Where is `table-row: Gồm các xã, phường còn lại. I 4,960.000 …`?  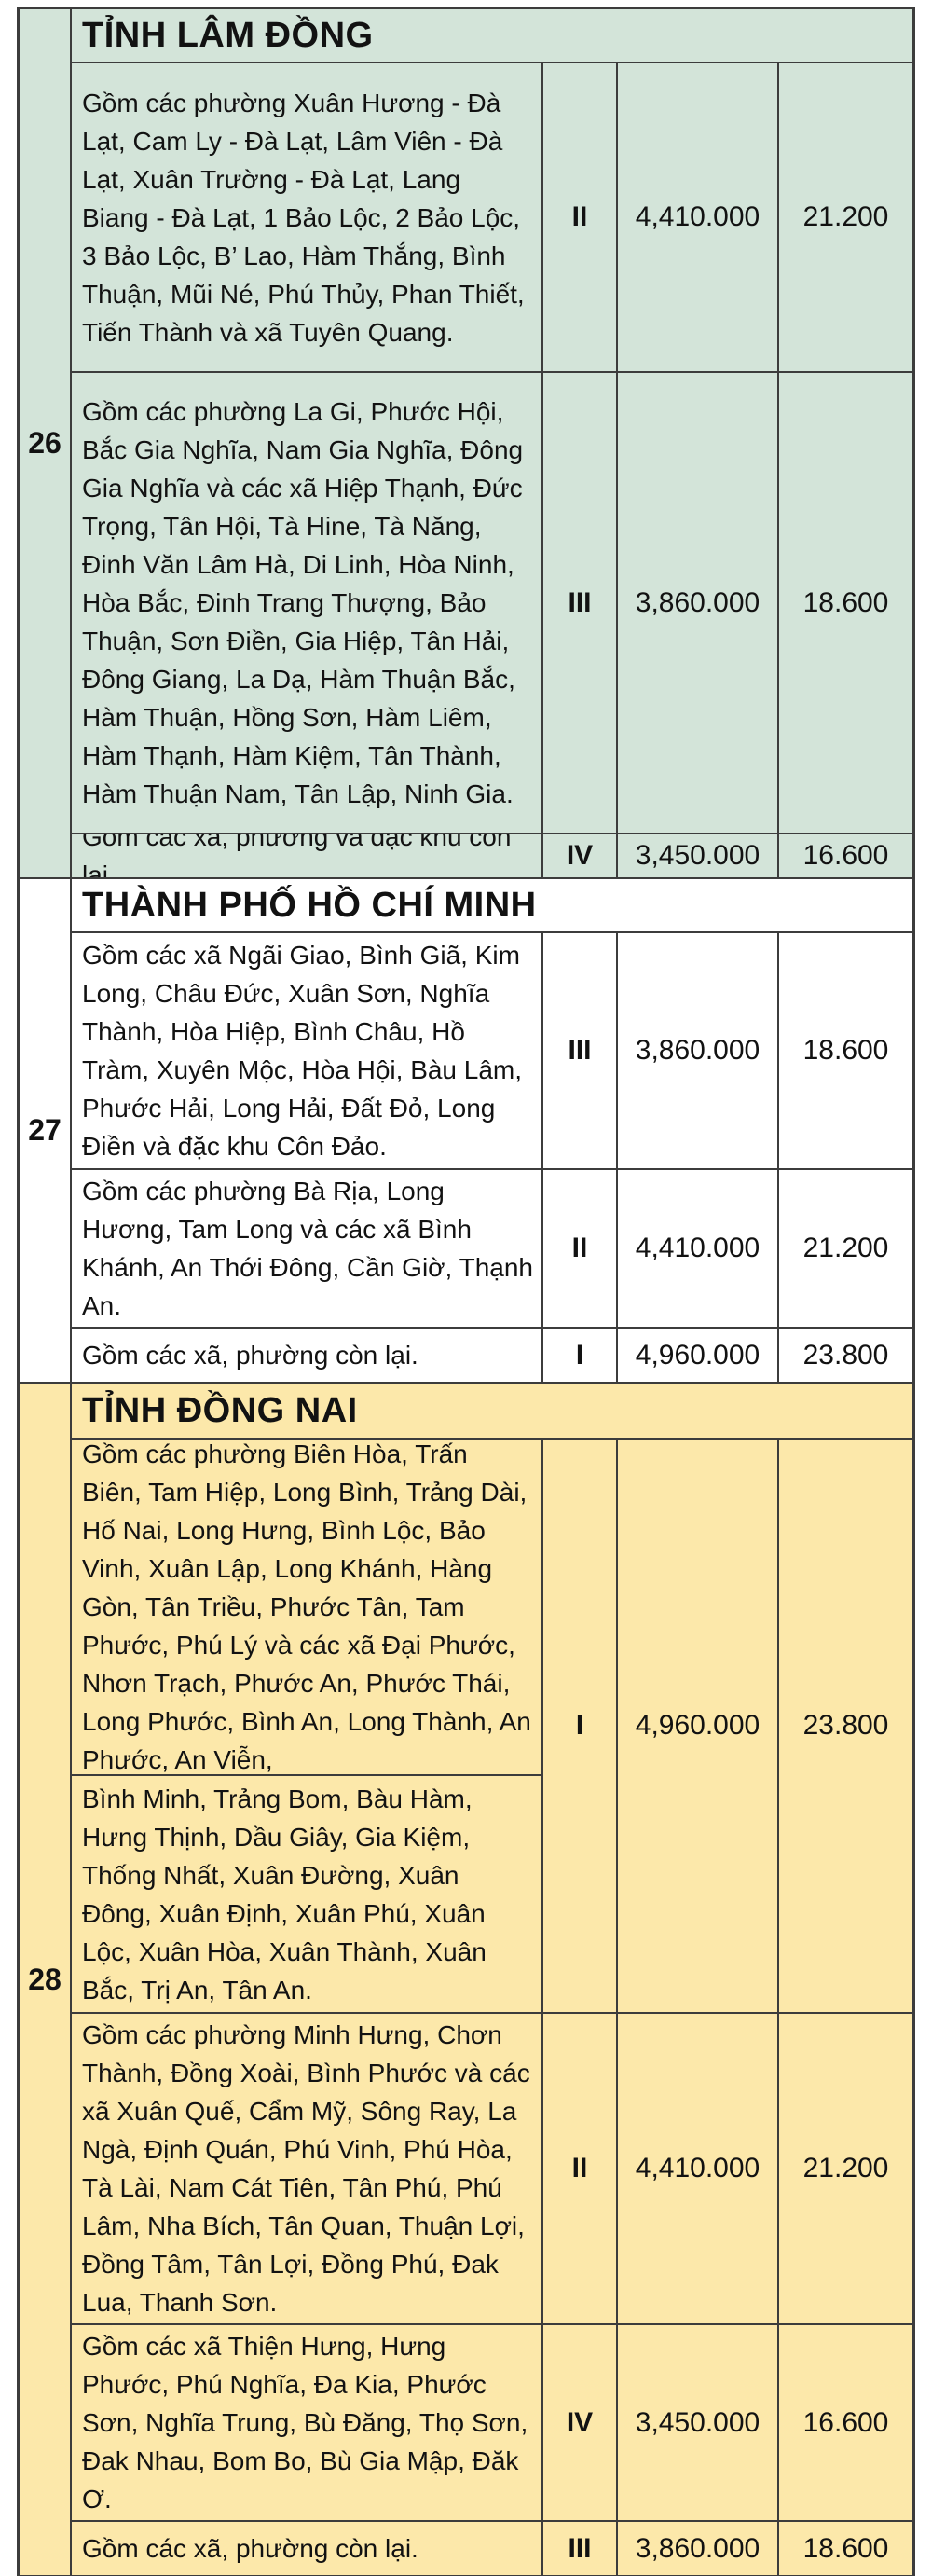 table-row: Gồm các xã, phường còn lại. I 4,960.000 … is located at coordinates (492, 1355).